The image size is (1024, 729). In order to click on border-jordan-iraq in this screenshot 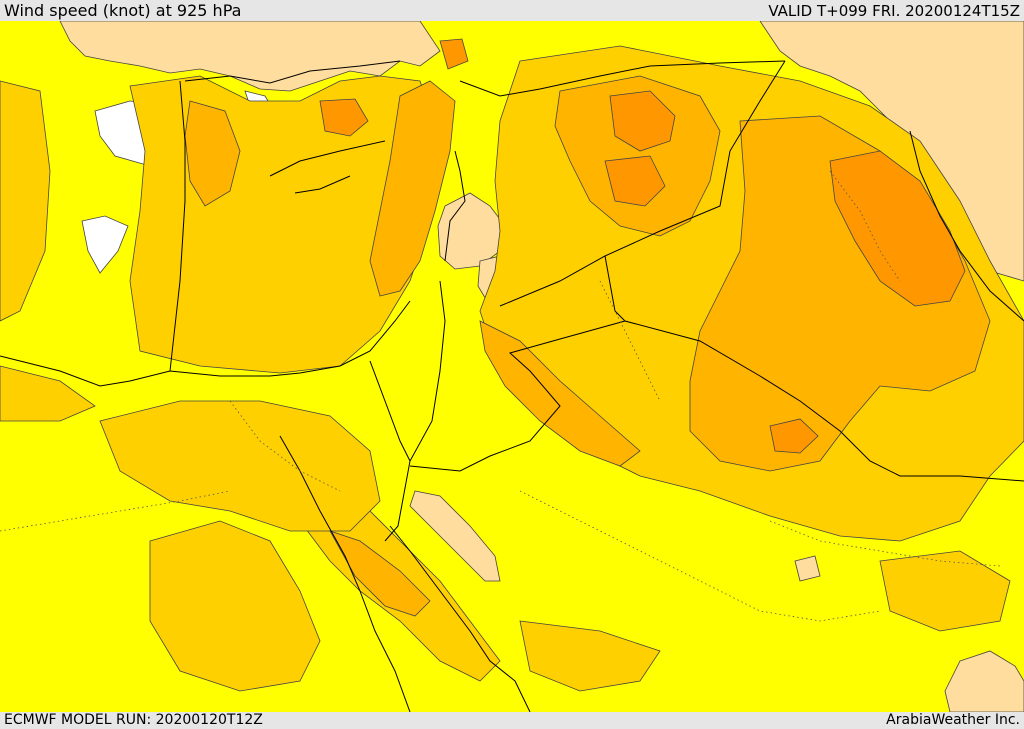, I will do `click(814, 368)`.